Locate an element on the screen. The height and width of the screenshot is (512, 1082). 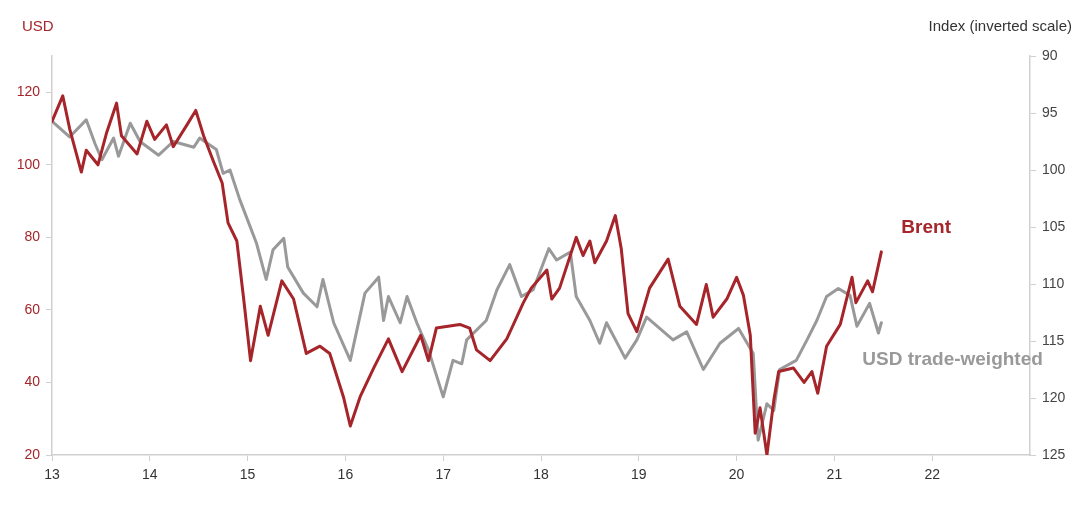
y-tick-label: 20 is located at coordinates (32, 453).